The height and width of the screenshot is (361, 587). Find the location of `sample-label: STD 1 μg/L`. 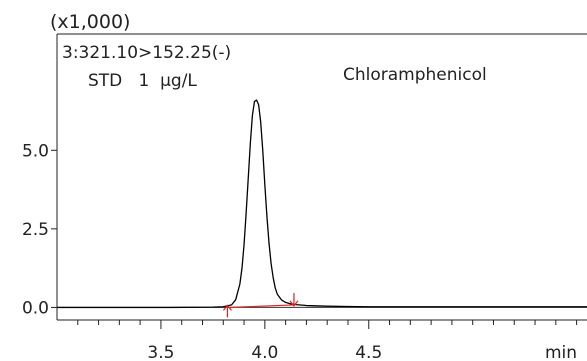

sample-label: STD 1 μg/L is located at coordinates (142, 81).